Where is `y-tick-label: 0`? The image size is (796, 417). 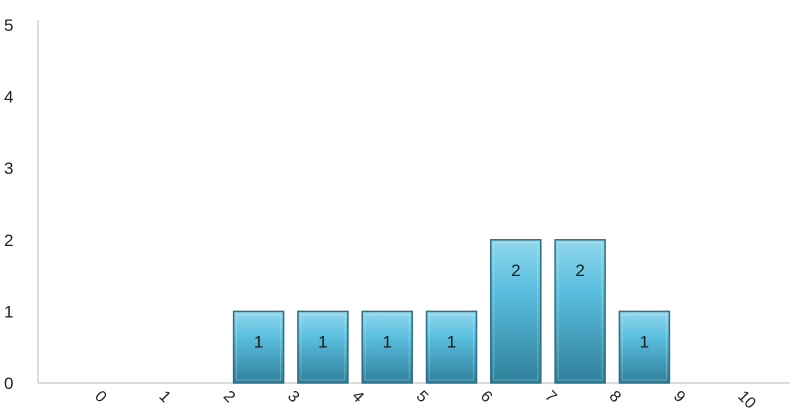 y-tick-label: 0 is located at coordinates (8, 383).